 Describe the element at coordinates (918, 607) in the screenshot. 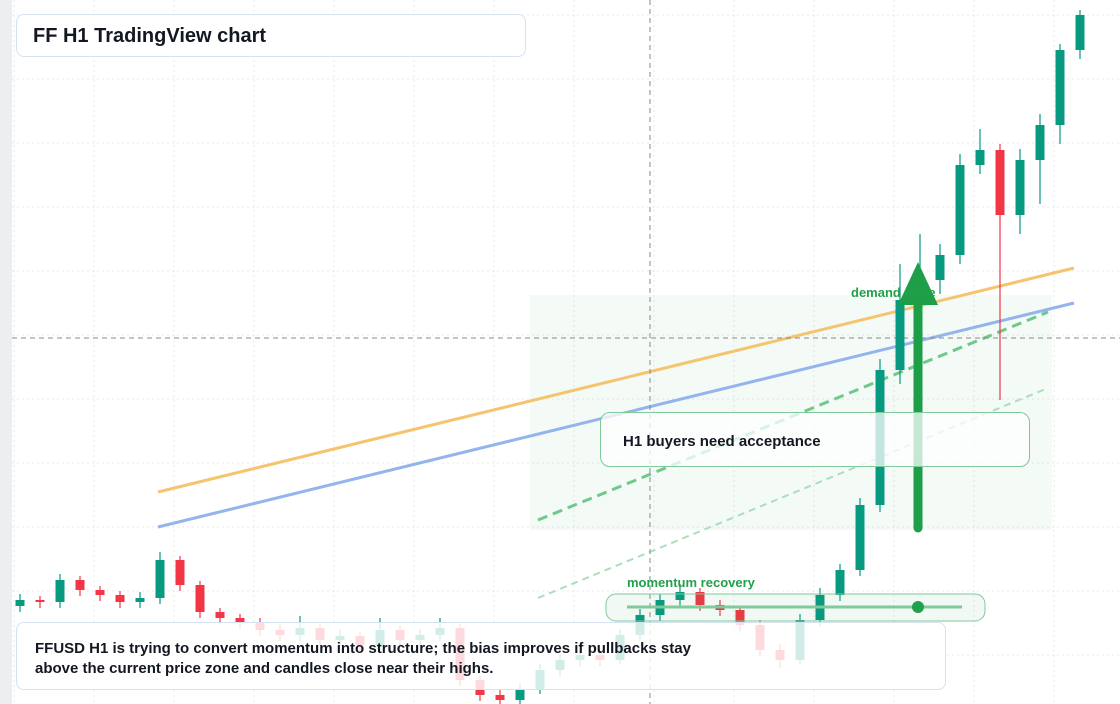

I see `momentum-dot` at that location.